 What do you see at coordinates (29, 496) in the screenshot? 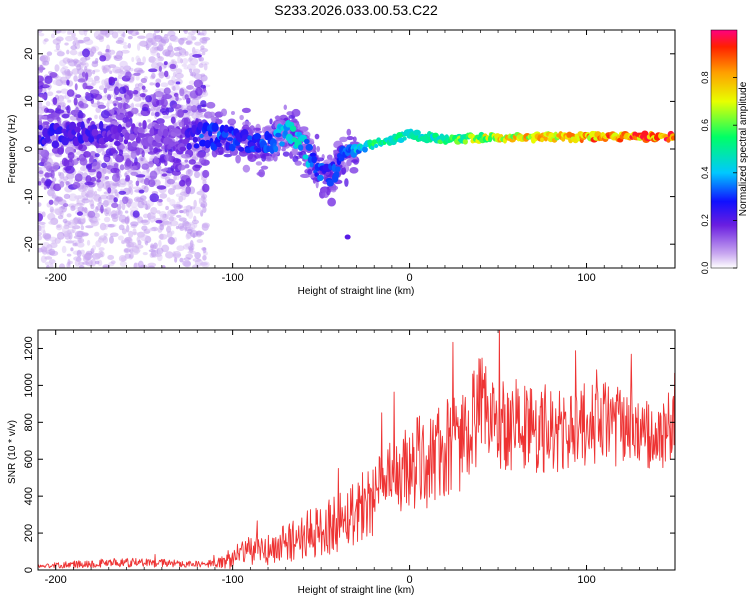
I see `snr-y-tick-label: 400` at bounding box center [29, 496].